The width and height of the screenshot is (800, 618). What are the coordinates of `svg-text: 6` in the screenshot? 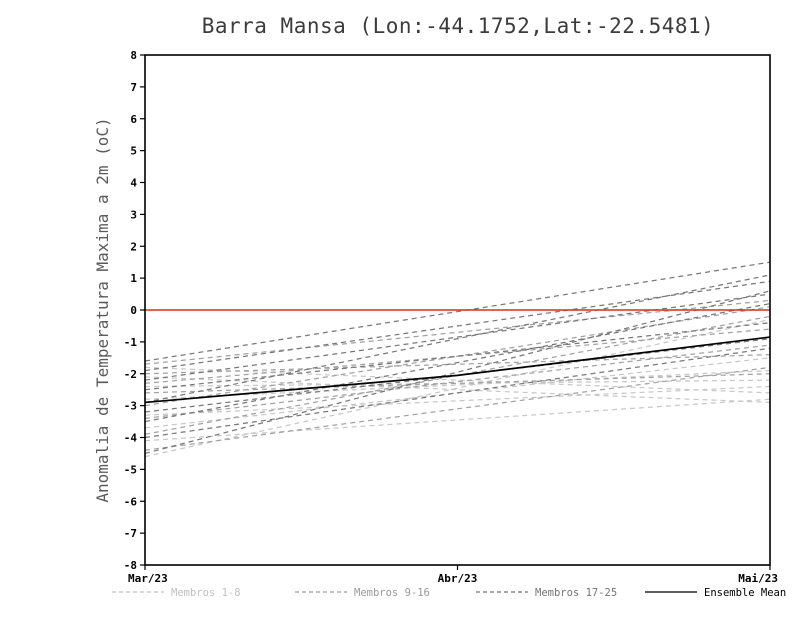 It's located at (133, 119).